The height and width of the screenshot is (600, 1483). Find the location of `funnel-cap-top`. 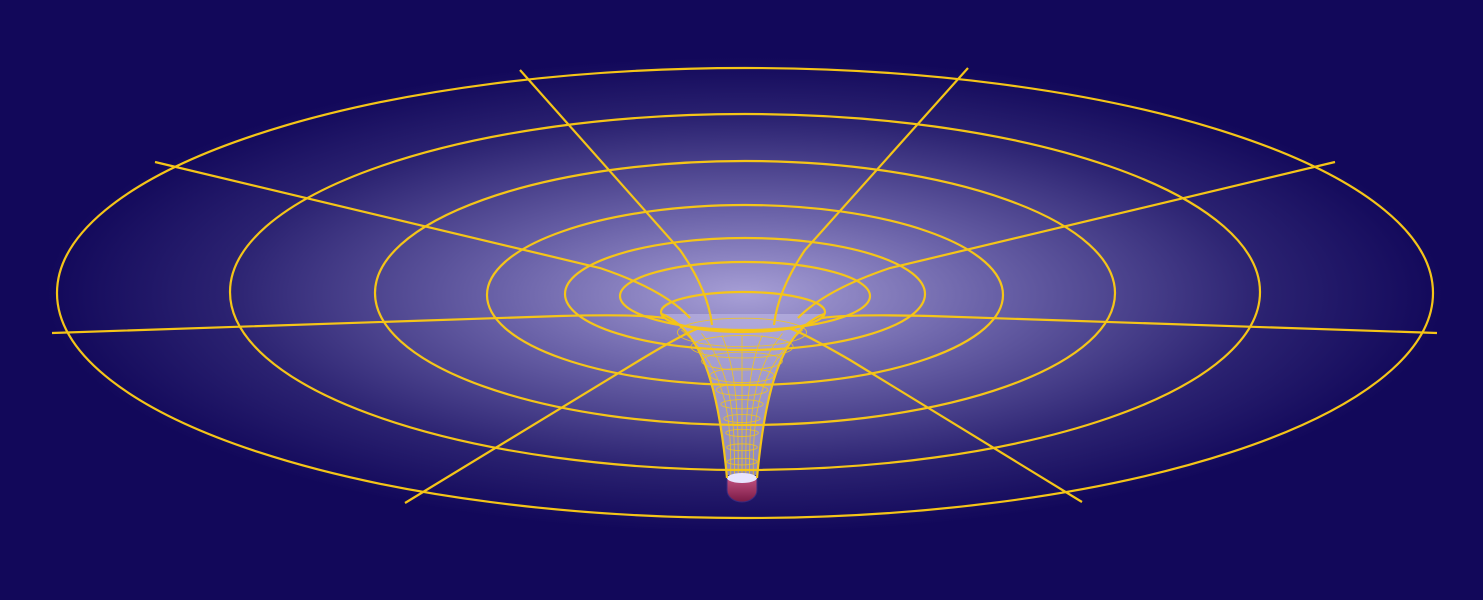

funnel-cap-top is located at coordinates (742, 478).